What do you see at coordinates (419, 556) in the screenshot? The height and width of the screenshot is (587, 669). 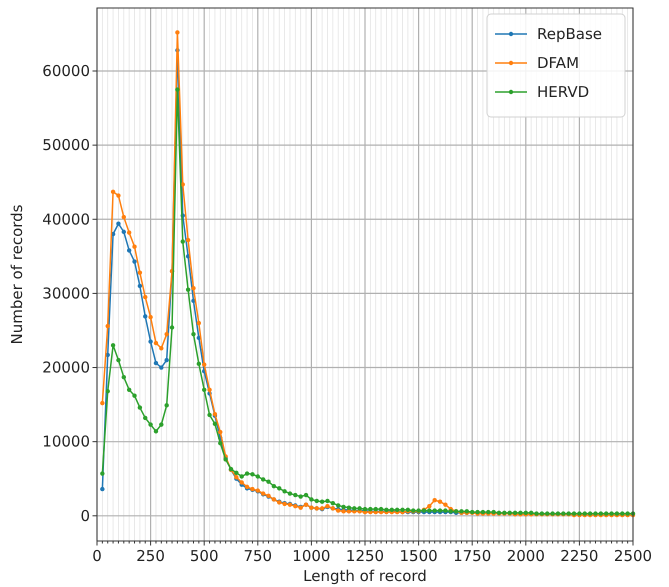 I see `x-tick-label: 1500` at bounding box center [419, 556].